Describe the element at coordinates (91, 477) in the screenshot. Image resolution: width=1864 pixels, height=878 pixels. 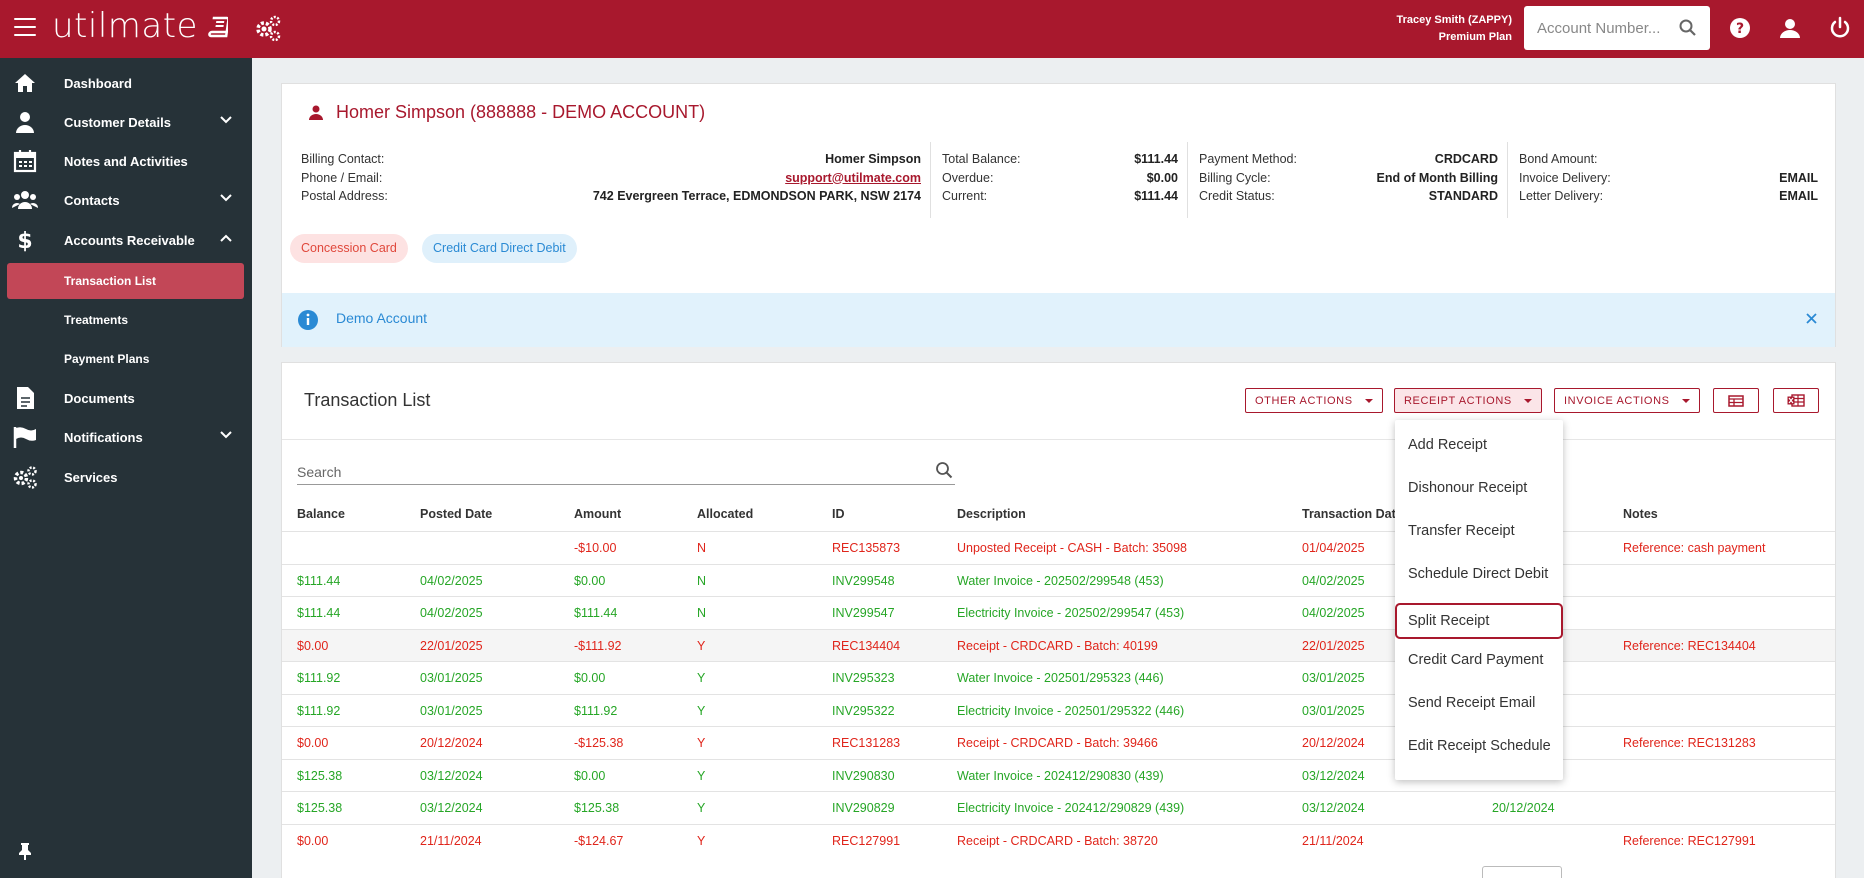
I see `sidebar-item-label: Services` at that location.